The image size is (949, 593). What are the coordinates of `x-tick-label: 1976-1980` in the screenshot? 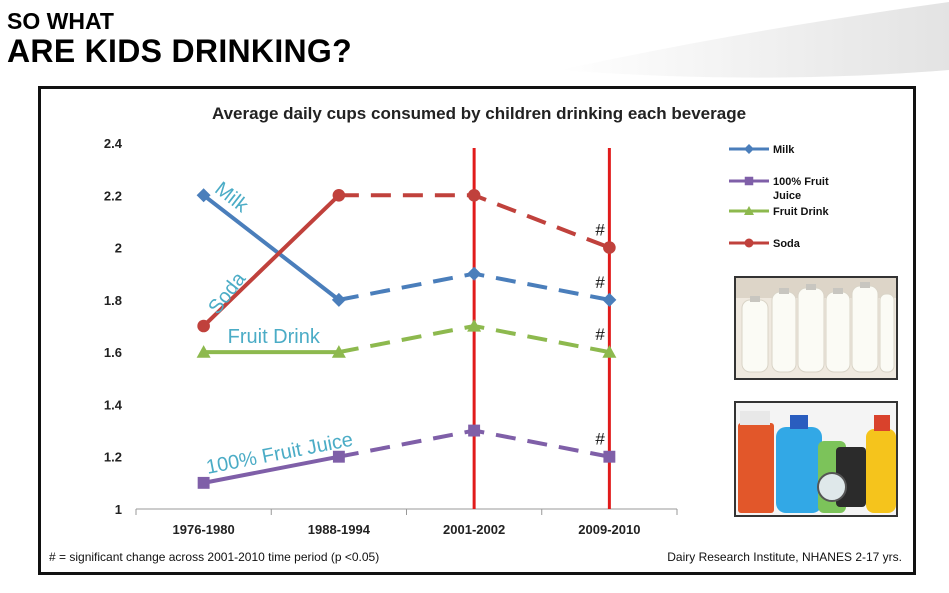 It's located at (204, 529).